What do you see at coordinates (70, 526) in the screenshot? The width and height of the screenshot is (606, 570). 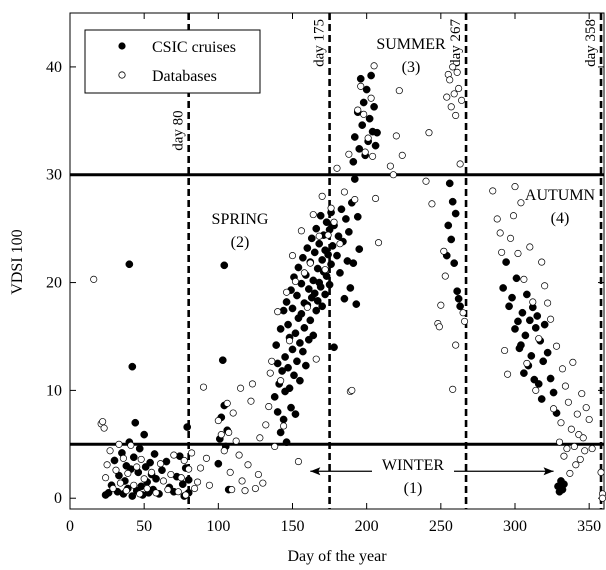 I see `x-tick-label: 0` at bounding box center [70, 526].